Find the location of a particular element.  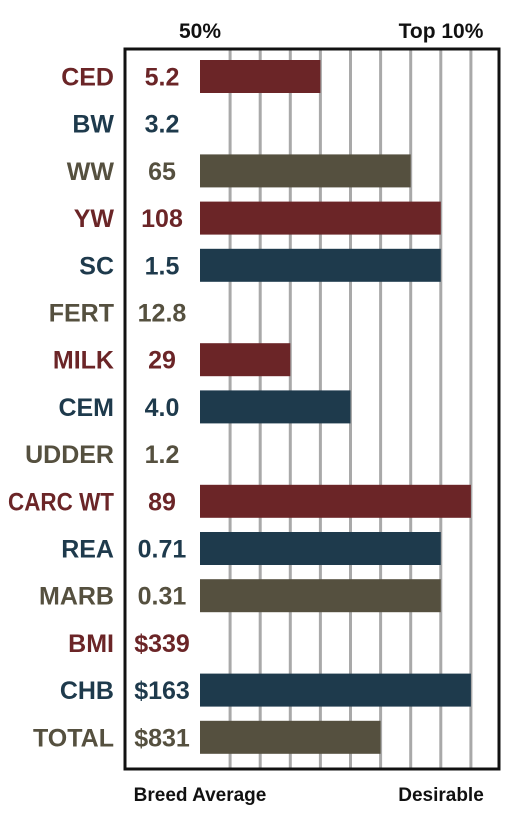

value-label: 5.2 is located at coordinates (162, 78).